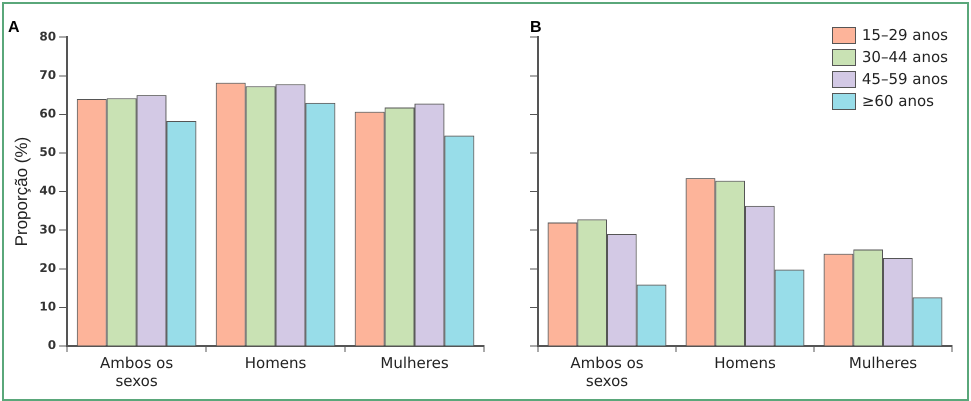 This screenshot has height=401, width=971. Describe the element at coordinates (47, 191) in the screenshot. I see `y-tick-label: 40` at that location.